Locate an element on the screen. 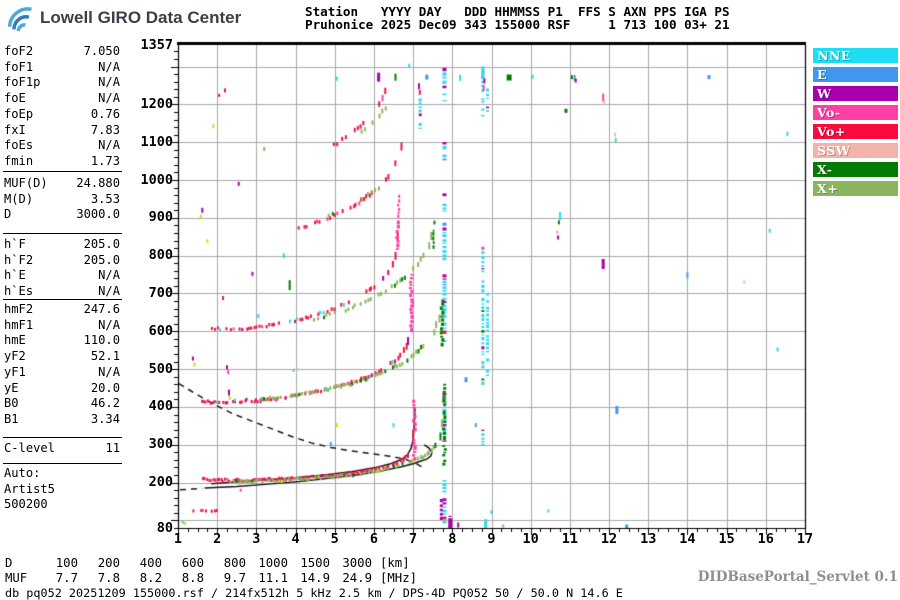  param-label: foF1p is located at coordinates (22, 82).